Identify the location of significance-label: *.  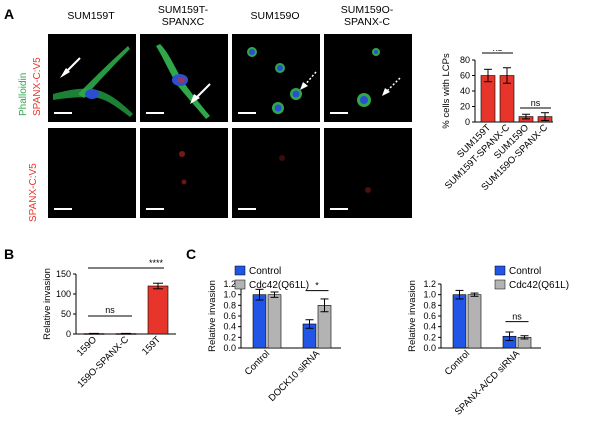
(317, 286).